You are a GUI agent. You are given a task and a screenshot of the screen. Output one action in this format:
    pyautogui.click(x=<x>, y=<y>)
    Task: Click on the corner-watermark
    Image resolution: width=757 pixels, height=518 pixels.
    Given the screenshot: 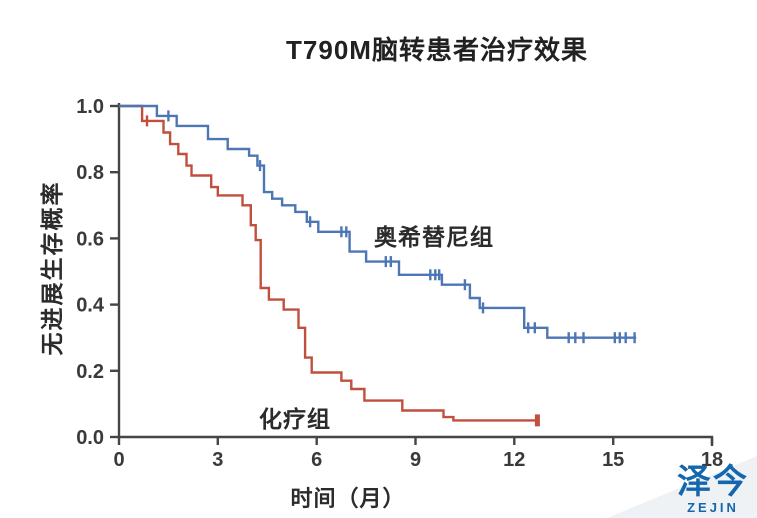 What is the action you would take?
    pyautogui.click(x=682, y=487)
    